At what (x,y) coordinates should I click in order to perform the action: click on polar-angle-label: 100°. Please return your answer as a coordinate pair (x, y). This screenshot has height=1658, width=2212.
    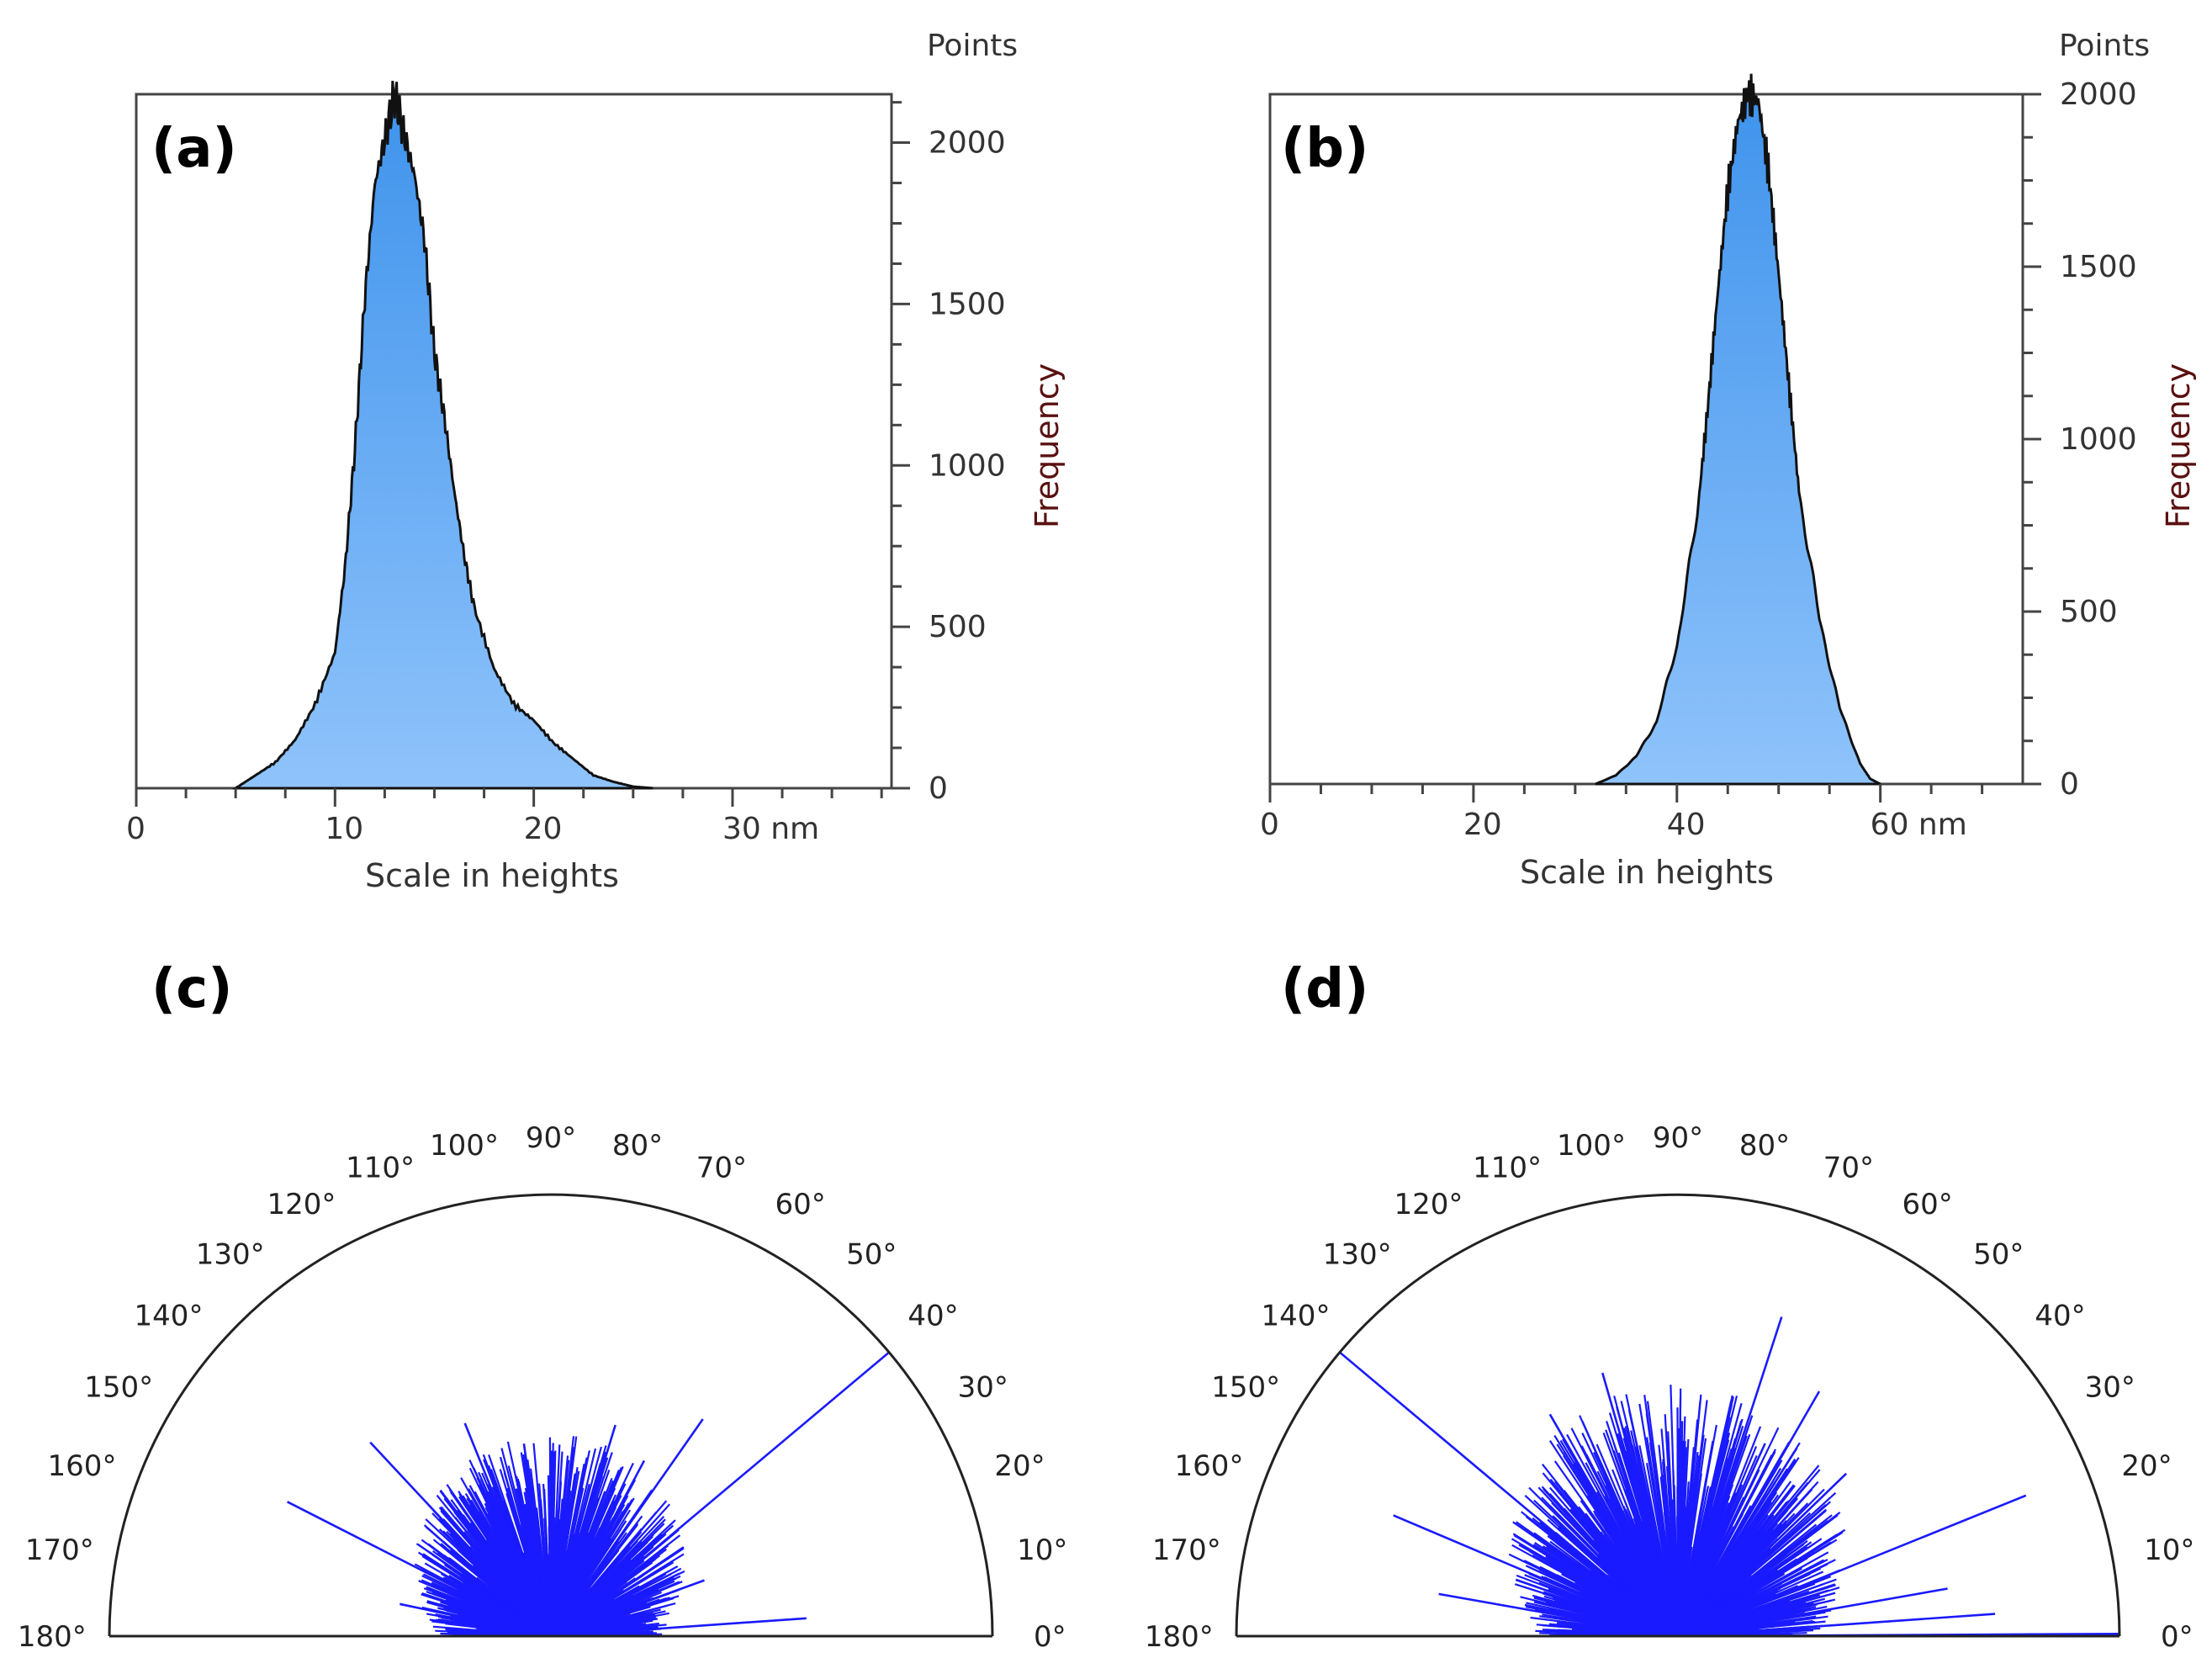
    Looking at the image, I should click on (1591, 1146).